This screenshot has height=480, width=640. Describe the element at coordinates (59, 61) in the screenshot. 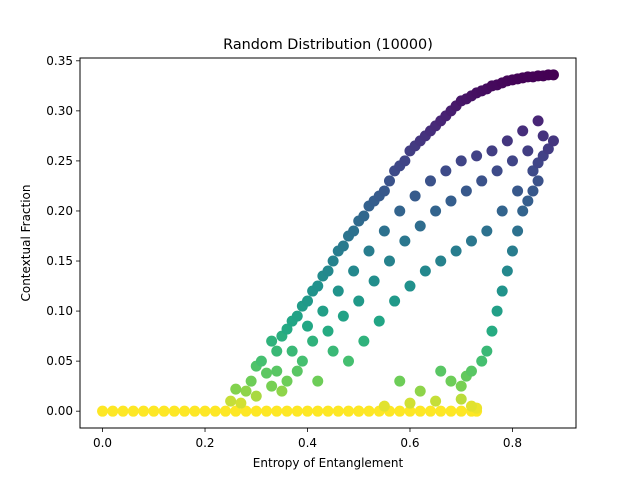

I see `y-tick-label: 0.35` at that location.